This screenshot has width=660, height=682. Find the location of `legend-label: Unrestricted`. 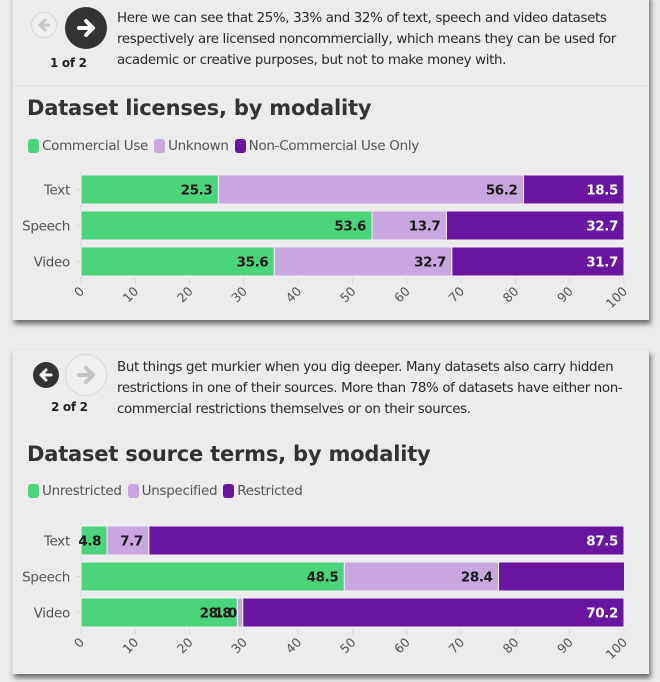

legend-label: Unrestricted is located at coordinates (82, 491).